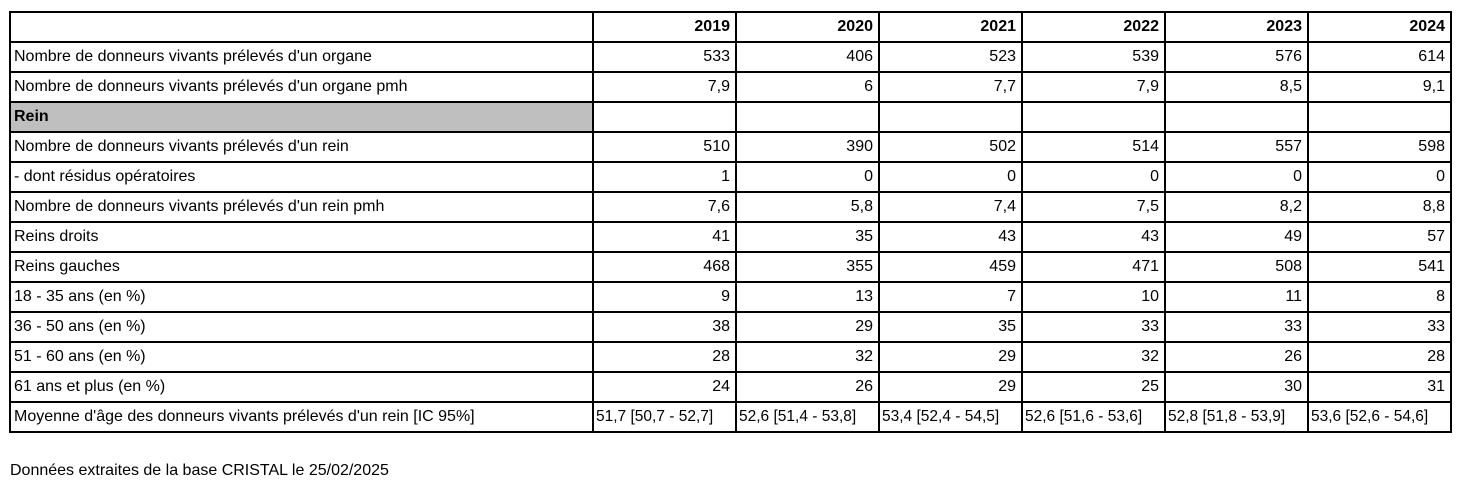 The height and width of the screenshot is (499, 1476). Describe the element at coordinates (301, 27) in the screenshot. I see `corner-cell` at that location.